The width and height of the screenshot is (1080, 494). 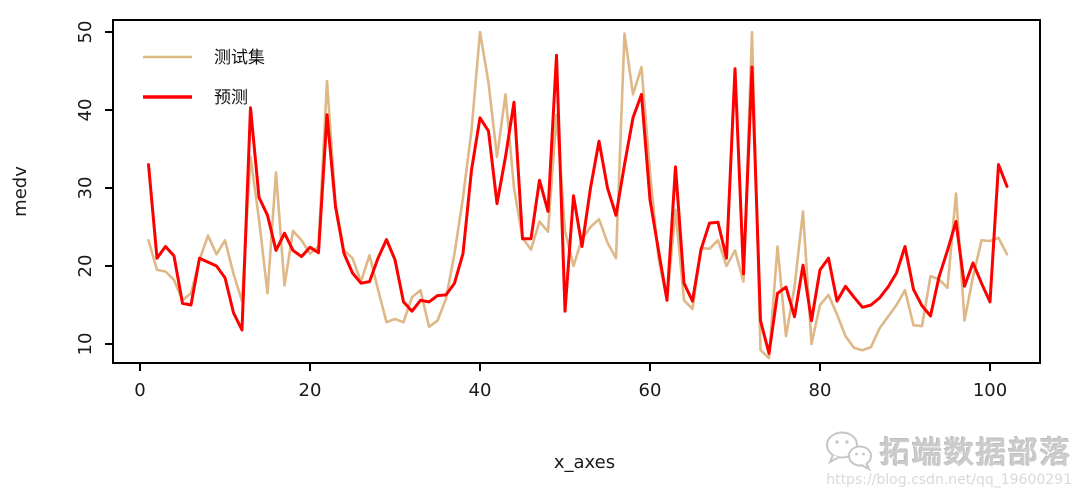 I want to click on legend-label-0: 测试集, so click(x=239, y=58).